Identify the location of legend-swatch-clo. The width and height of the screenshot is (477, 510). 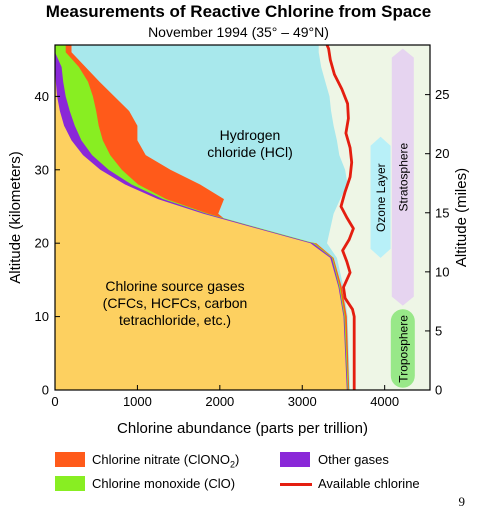
(70, 483).